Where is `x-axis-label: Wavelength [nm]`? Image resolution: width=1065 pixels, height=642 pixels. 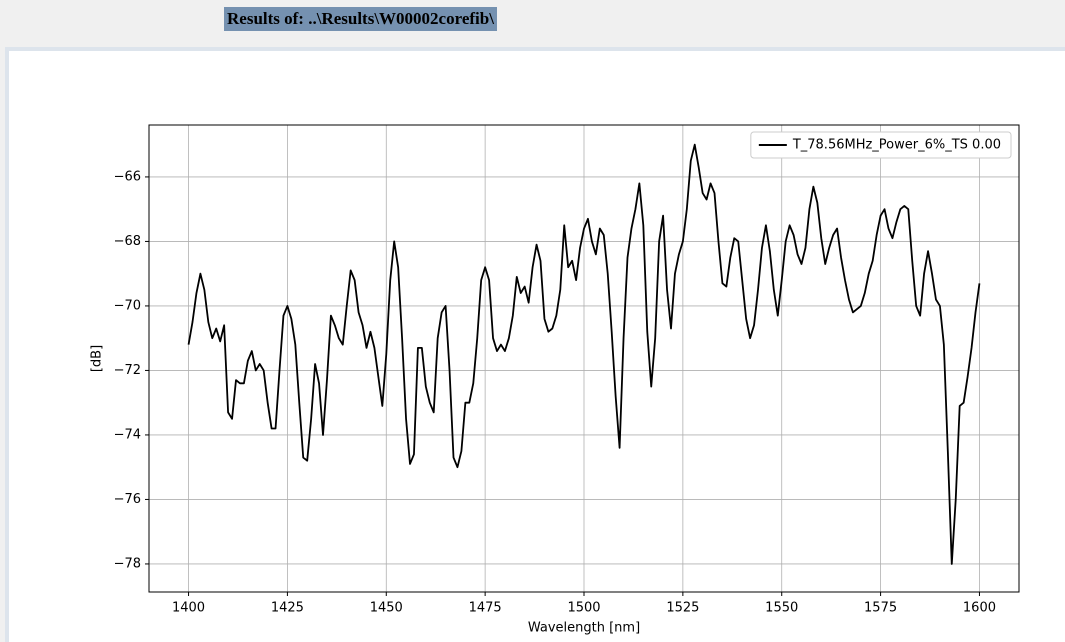
x-axis-label: Wavelength [nm] is located at coordinates (584, 628).